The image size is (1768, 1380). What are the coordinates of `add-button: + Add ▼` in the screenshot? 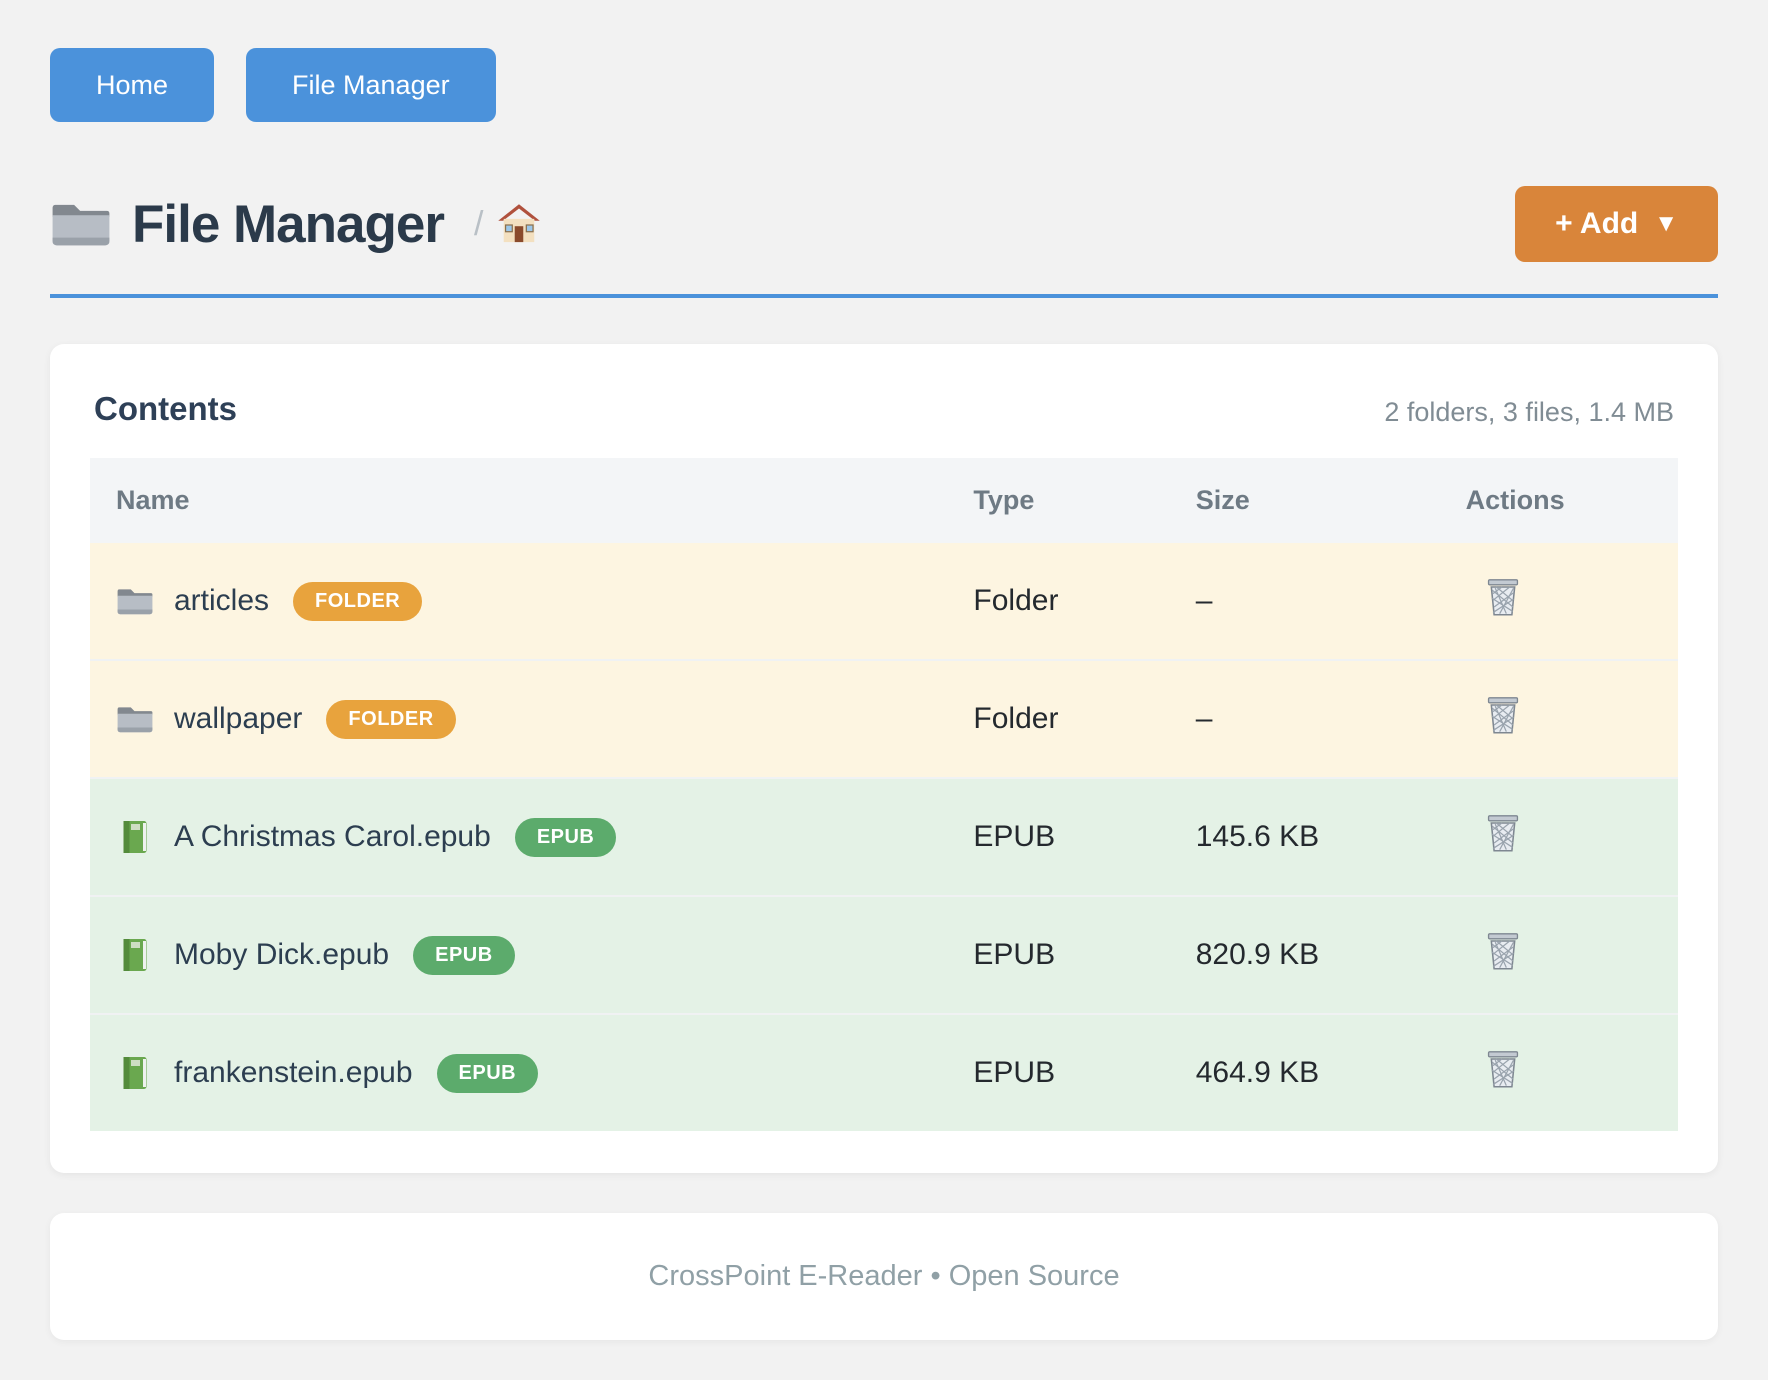 It's located at (1616, 224).